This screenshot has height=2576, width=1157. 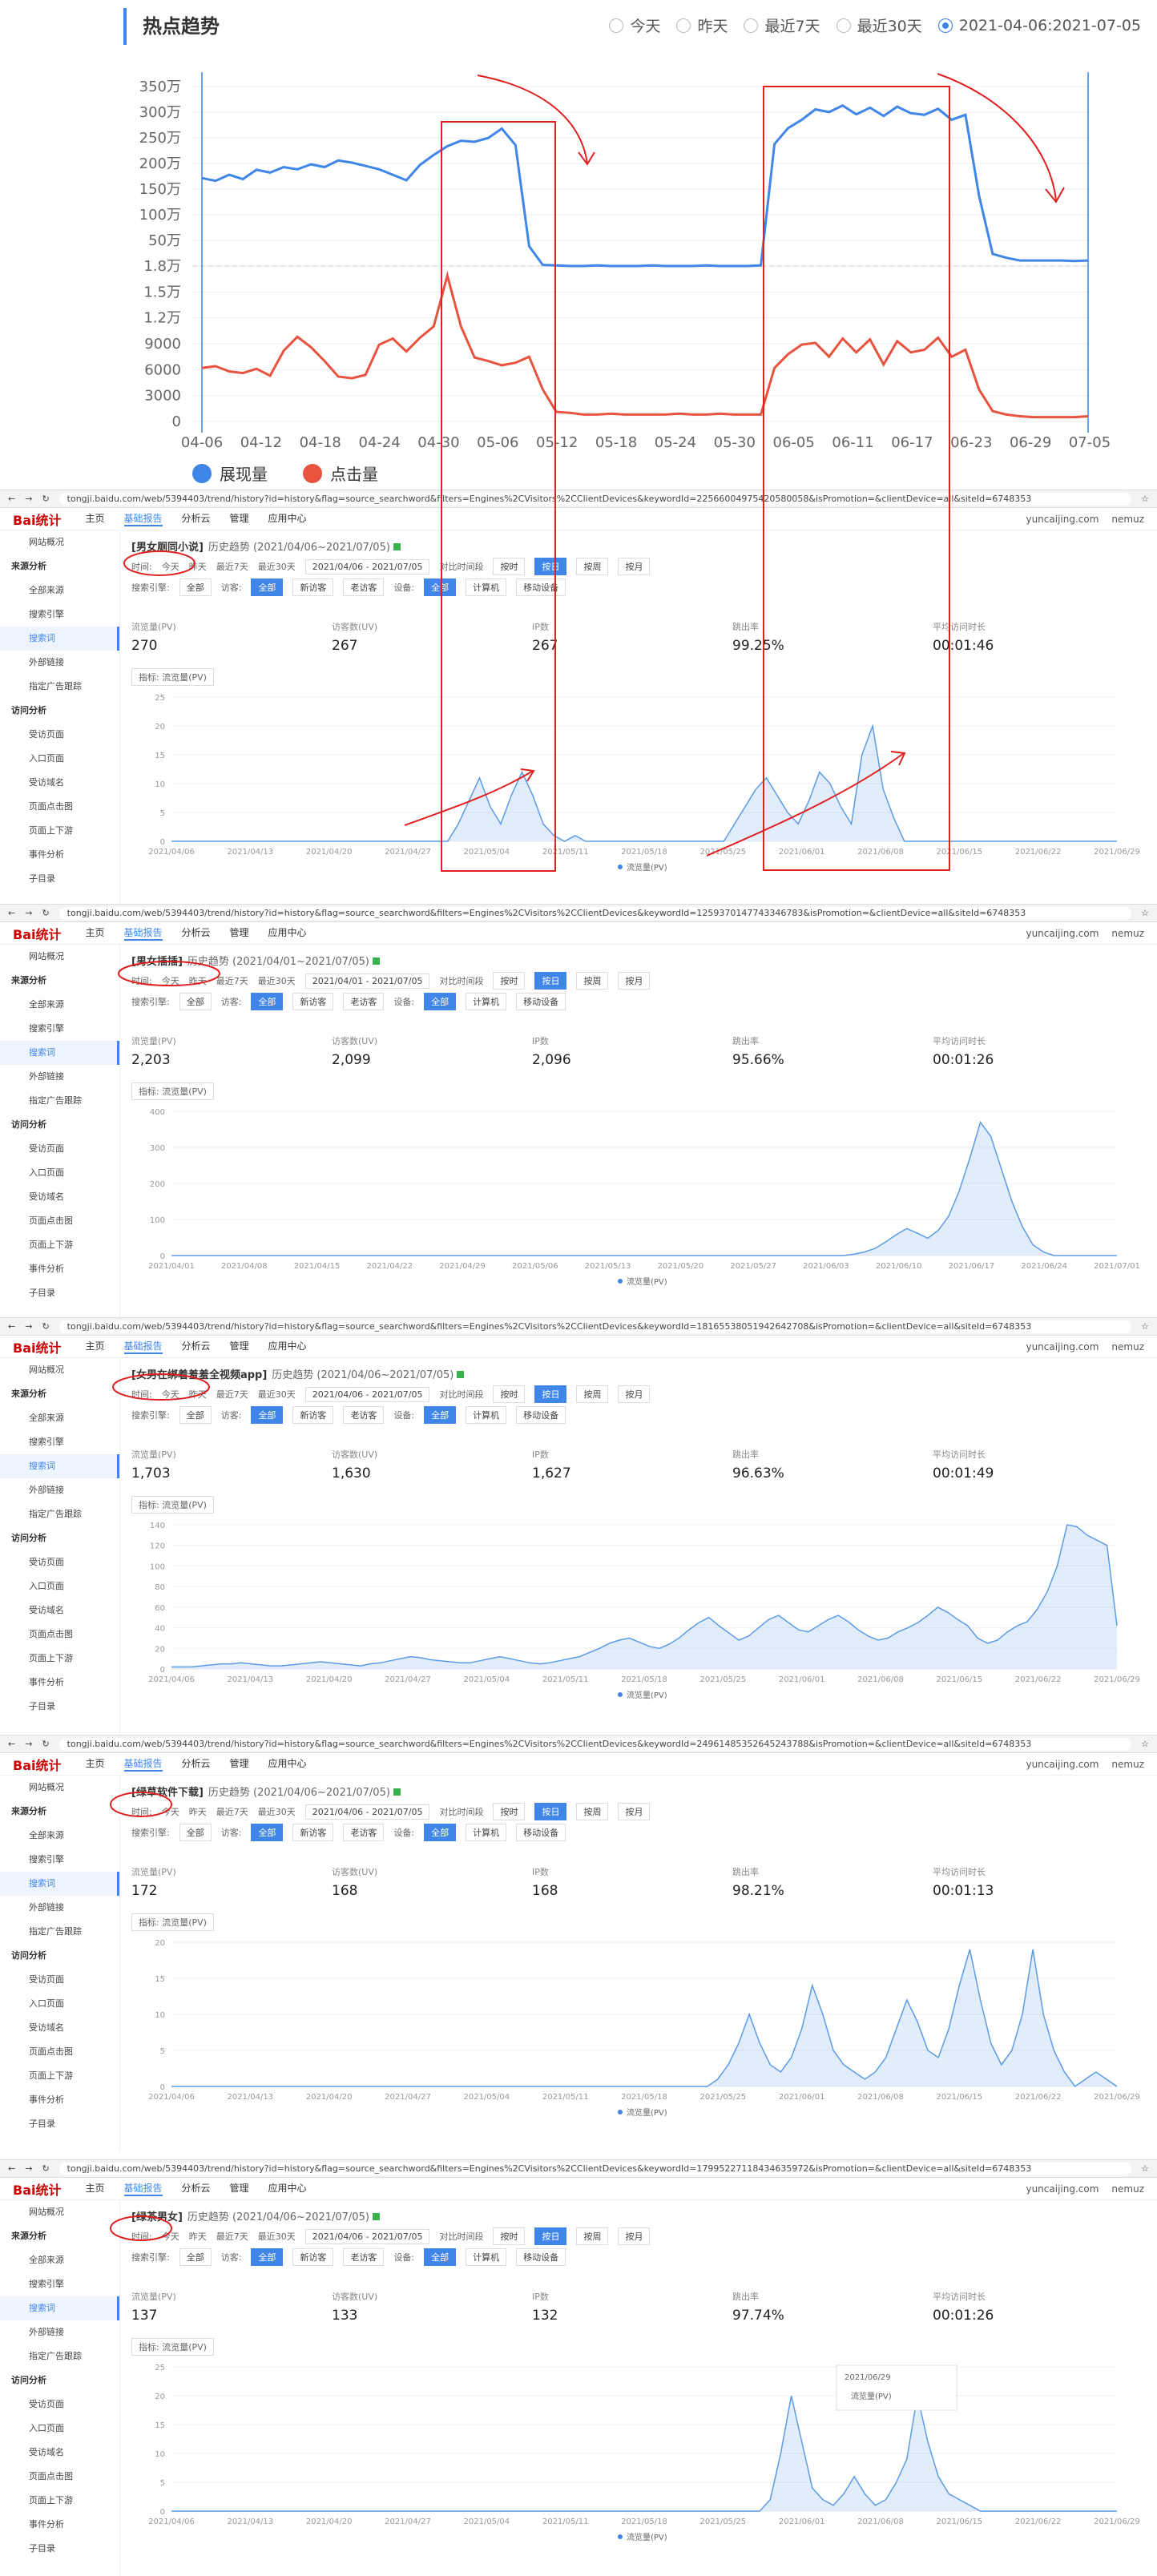 I want to click on visitor-button: 全部, so click(x=267, y=1832).